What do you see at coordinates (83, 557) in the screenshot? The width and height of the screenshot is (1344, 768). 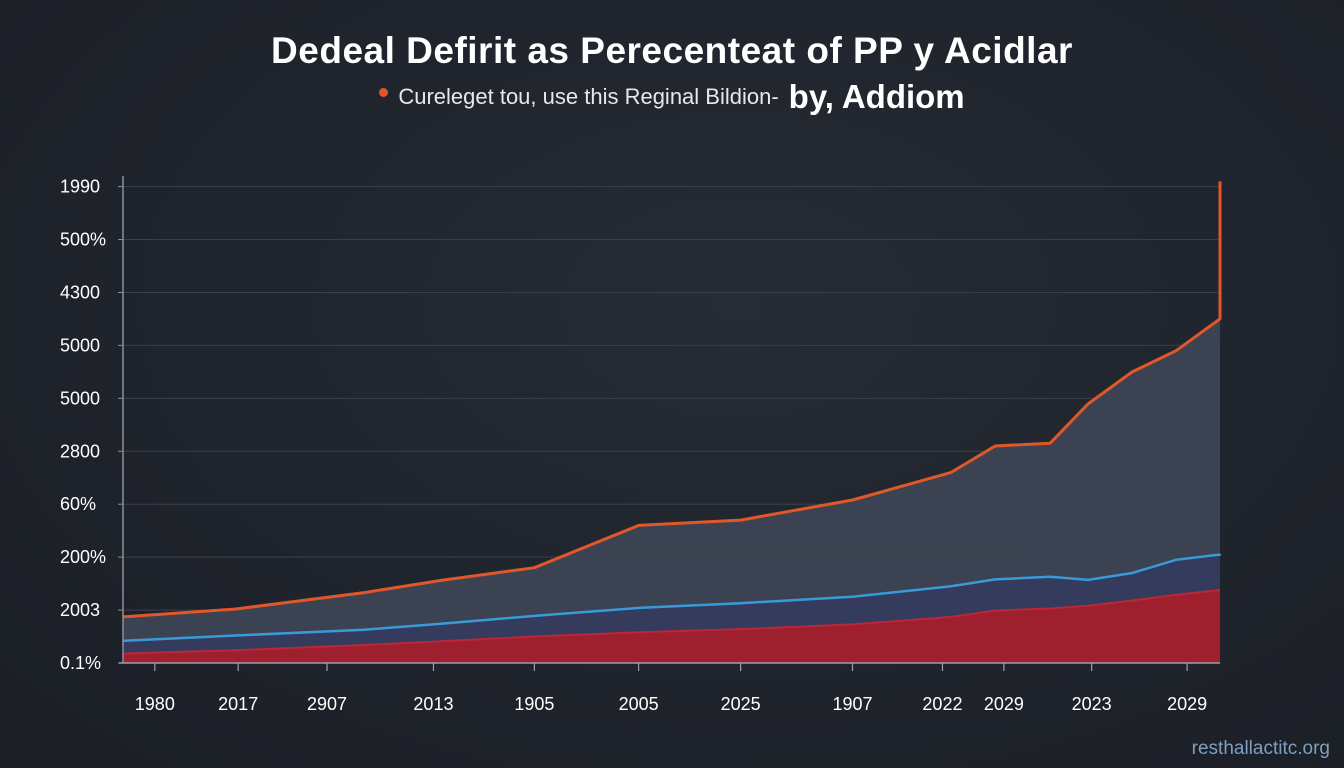 I see `y-tick-label: 200%` at bounding box center [83, 557].